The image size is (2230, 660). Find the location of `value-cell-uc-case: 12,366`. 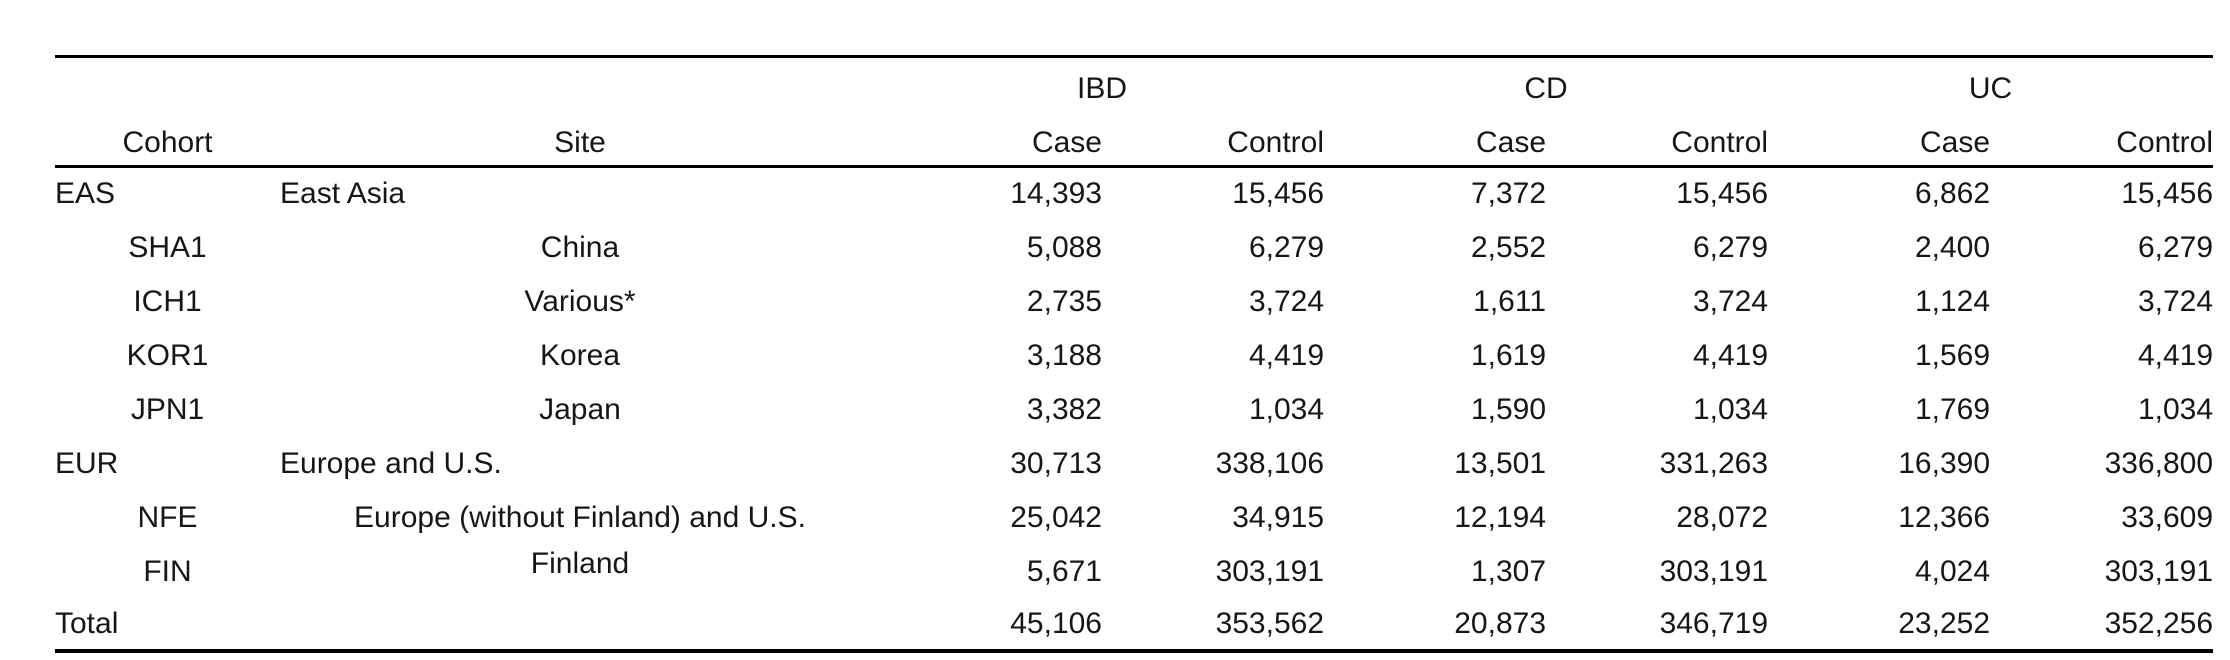

value-cell-uc-case: 12,366 is located at coordinates (1944, 517).